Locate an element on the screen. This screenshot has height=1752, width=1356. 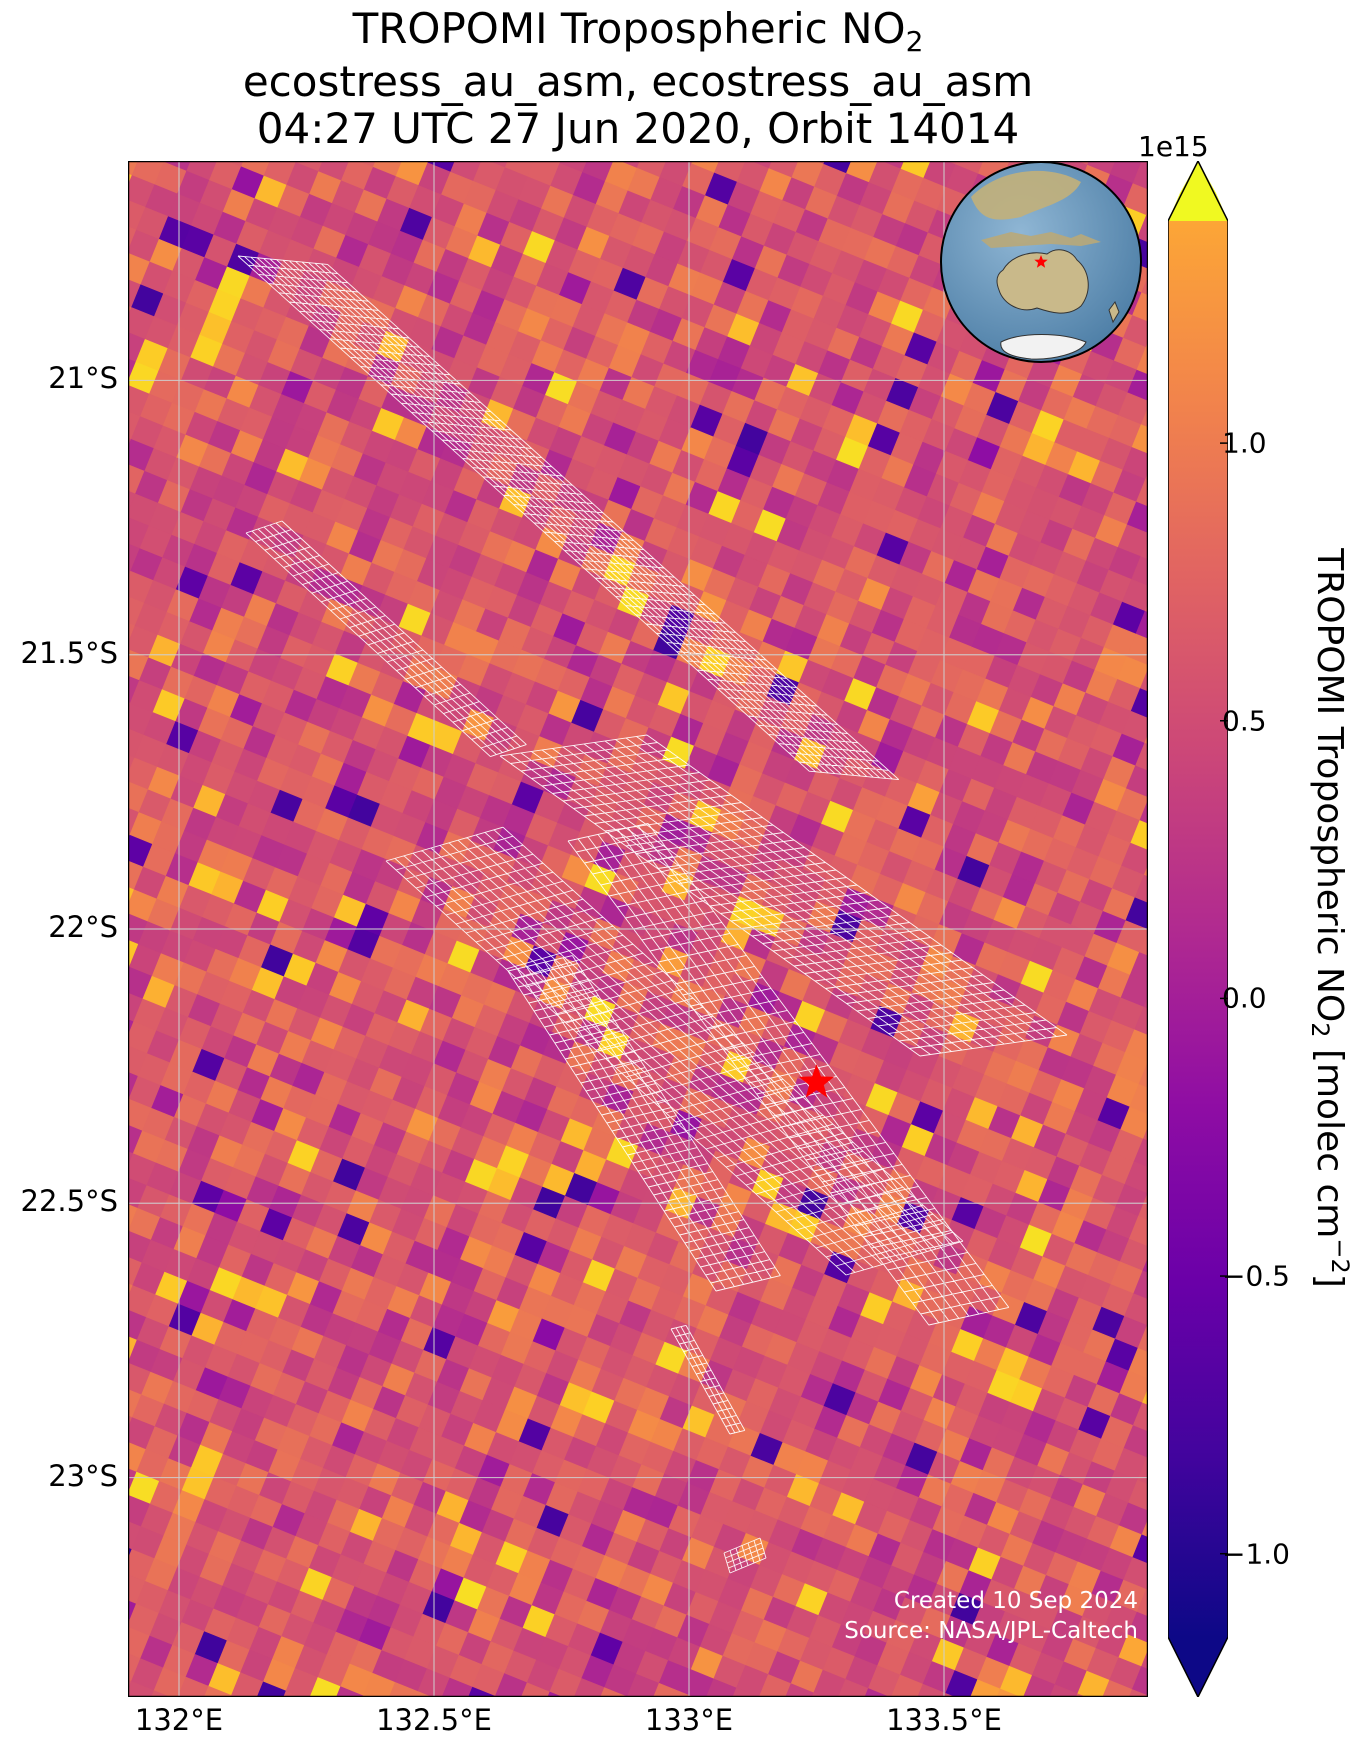
colorbar-tick-label: −0.5 is located at coordinates (1256, 1276).